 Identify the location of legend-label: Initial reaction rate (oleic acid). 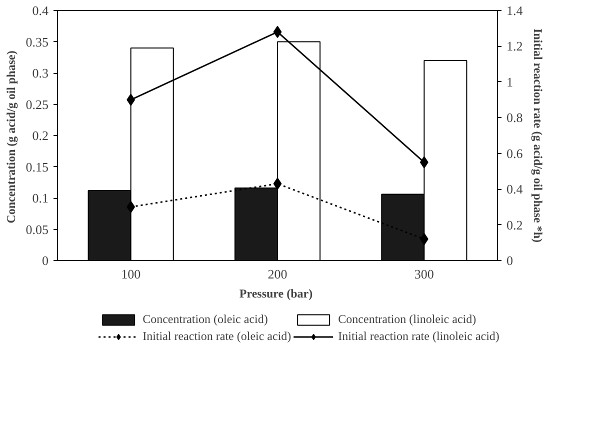
(217, 336).